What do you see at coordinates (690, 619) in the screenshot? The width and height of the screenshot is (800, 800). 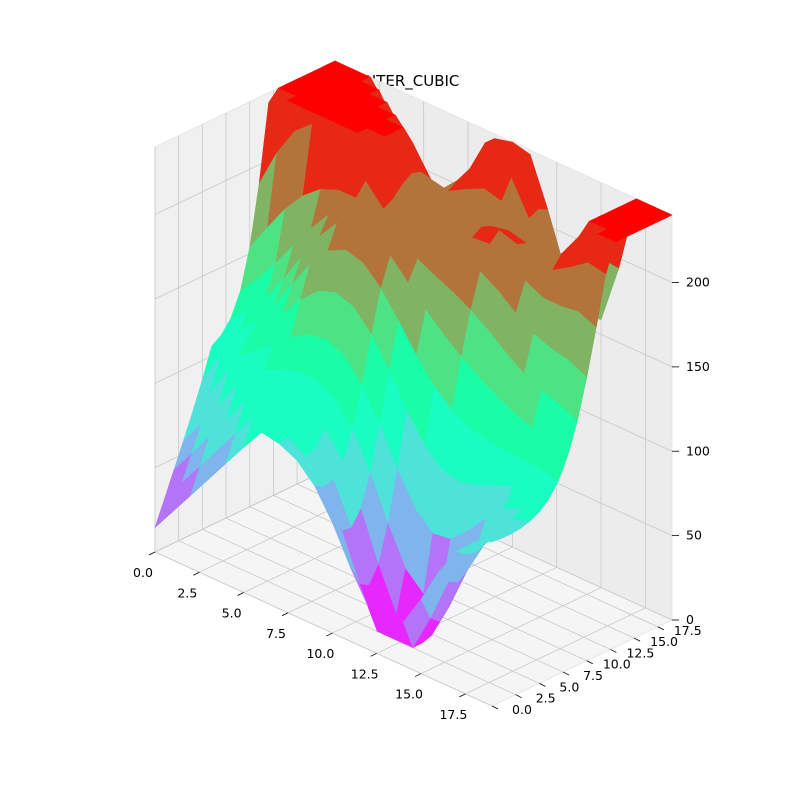 I see `z-tick-label: 0` at bounding box center [690, 619].